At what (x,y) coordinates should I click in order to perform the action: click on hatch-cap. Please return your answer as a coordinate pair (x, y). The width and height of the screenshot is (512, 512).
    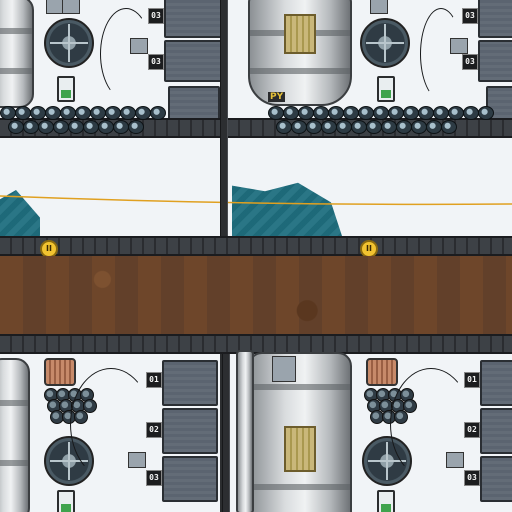
    Looking at the image, I should click on (284, 369).